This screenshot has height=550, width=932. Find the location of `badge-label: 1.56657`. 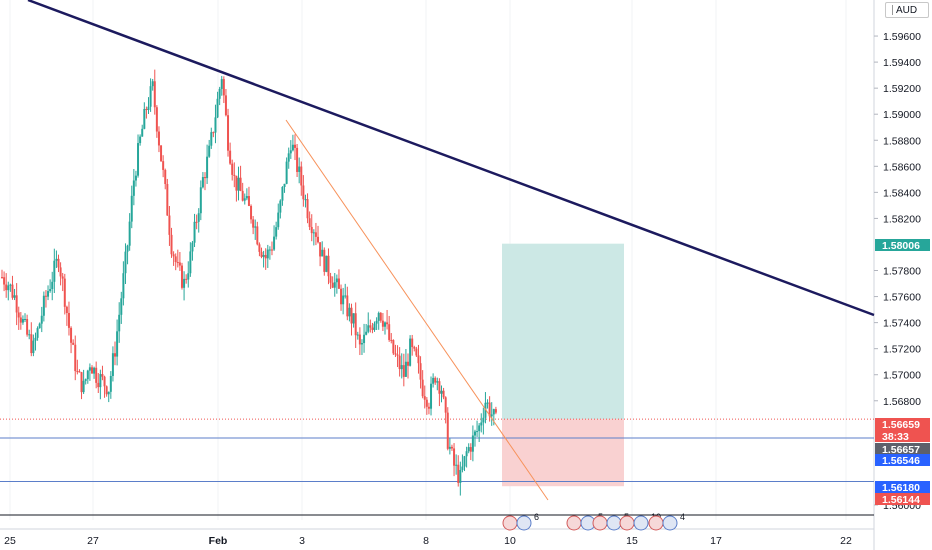

badge-label: 1.56657 is located at coordinates (901, 450).